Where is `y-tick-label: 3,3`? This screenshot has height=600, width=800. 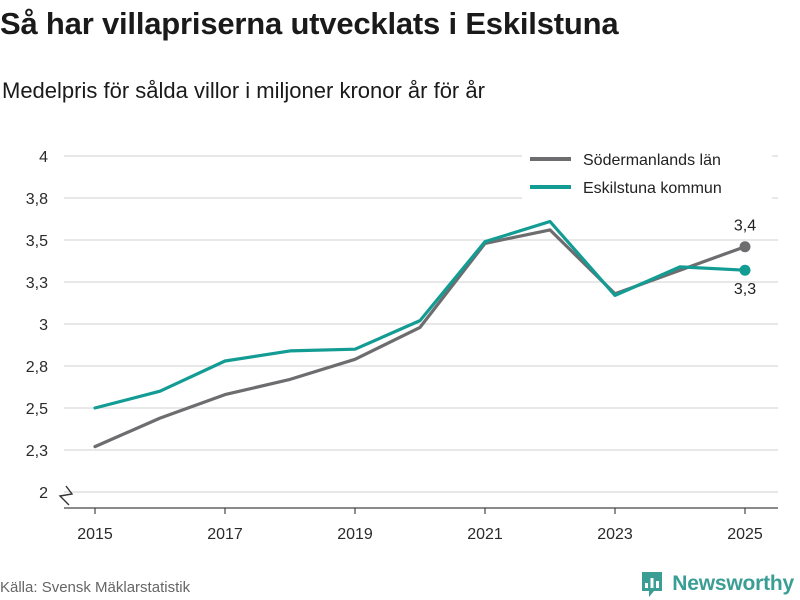
y-tick-label: 3,3 is located at coordinates (37, 283).